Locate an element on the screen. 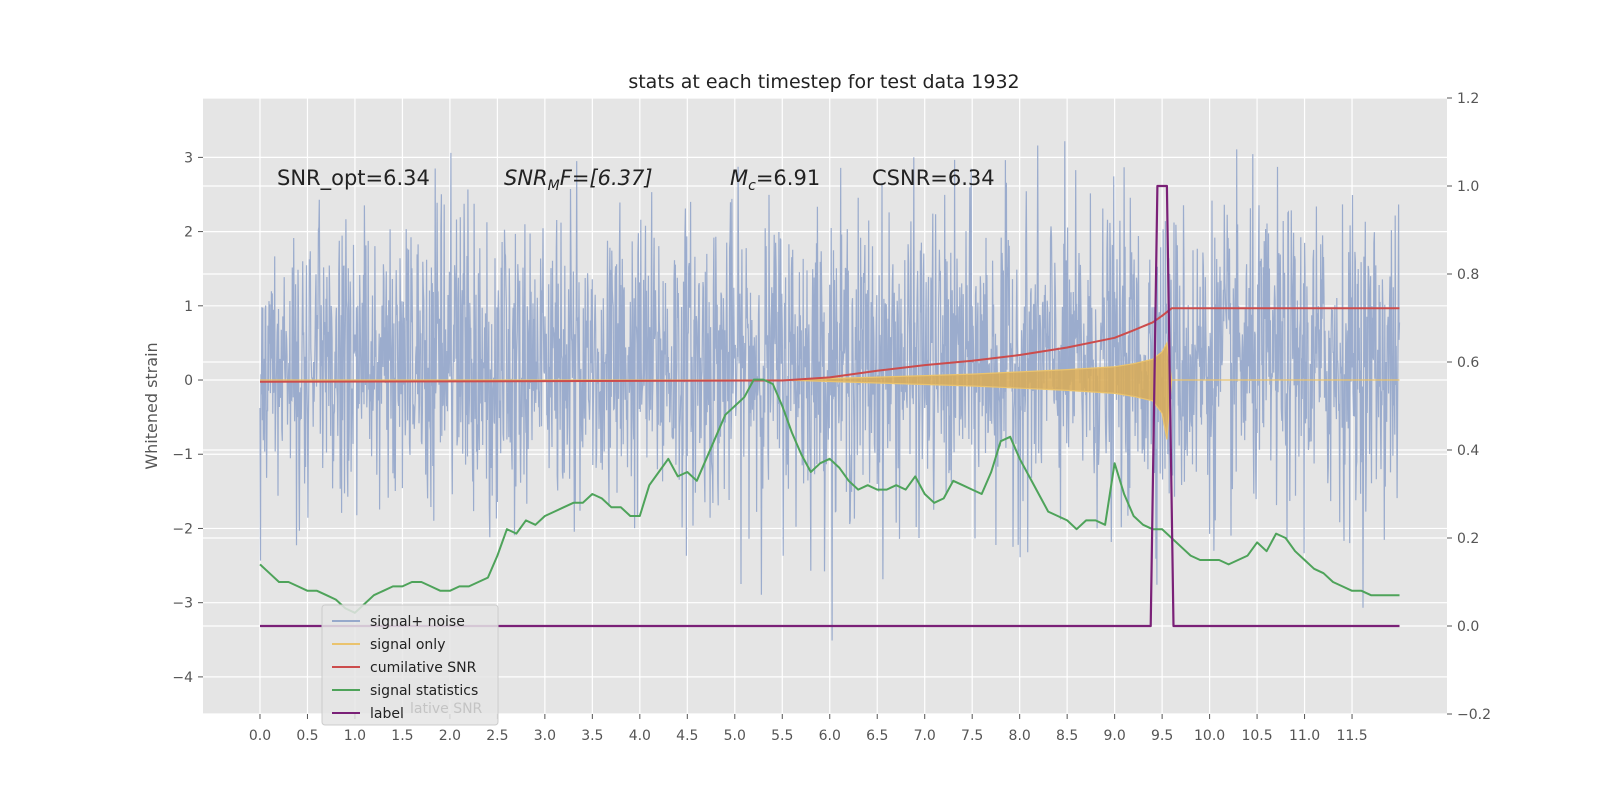  annotation-mc: Mc=6.91 is located at coordinates (775, 180).